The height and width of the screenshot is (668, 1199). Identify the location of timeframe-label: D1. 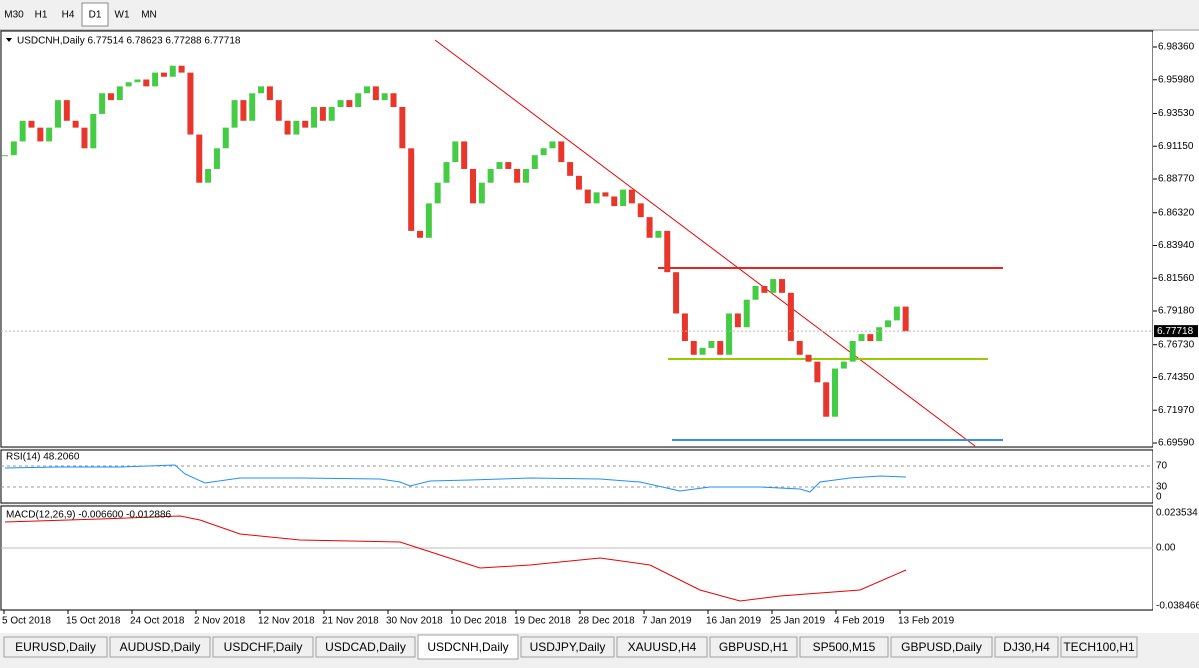
(95, 15).